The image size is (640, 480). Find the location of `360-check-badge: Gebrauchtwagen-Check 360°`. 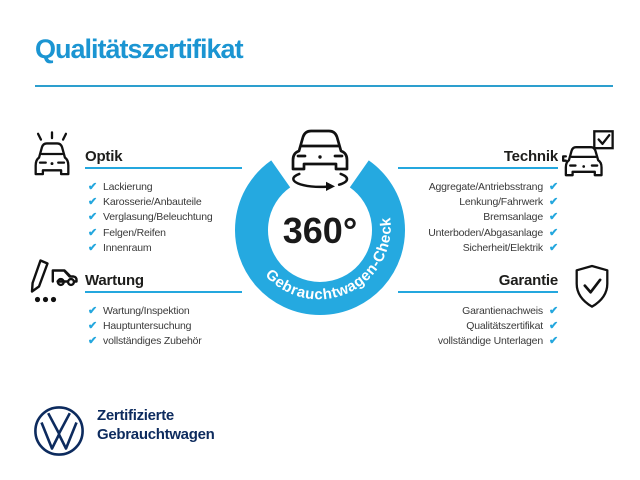

360-check-badge: Gebrauchtwagen-Check 360° is located at coordinates (320, 222).